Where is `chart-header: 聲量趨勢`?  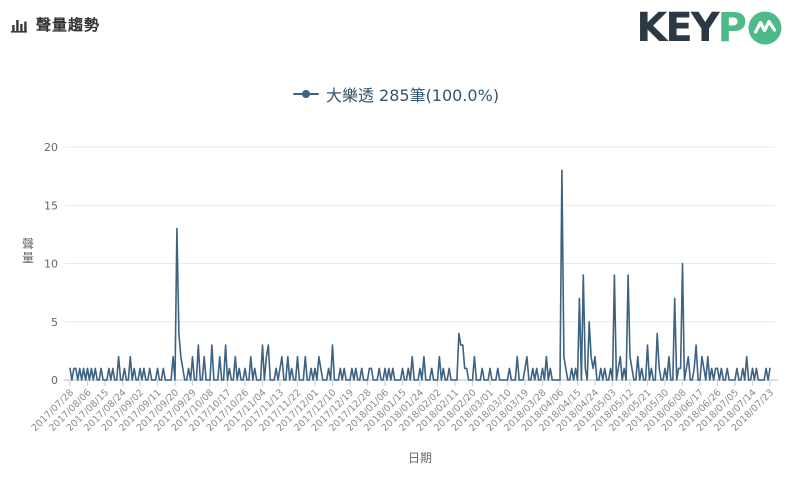
chart-header: 聲量趨勢 is located at coordinates (55, 24).